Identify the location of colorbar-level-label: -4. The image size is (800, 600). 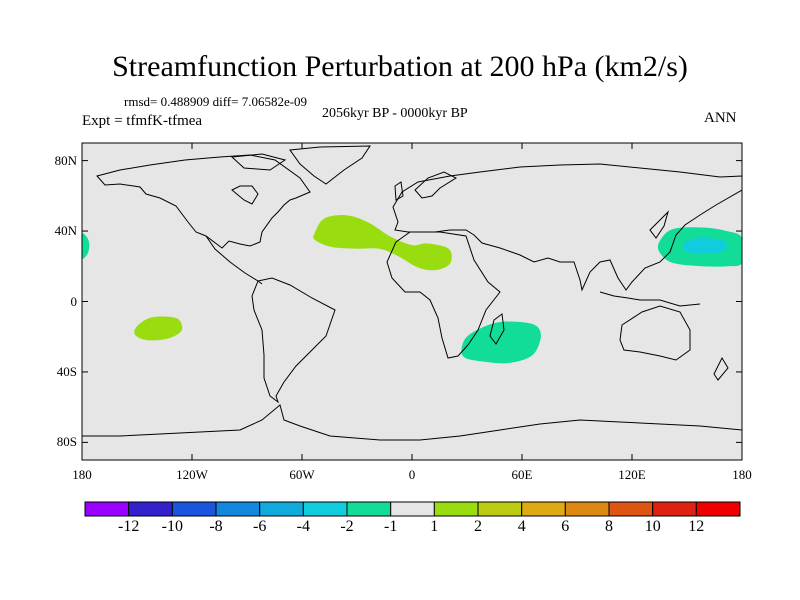
(303, 526).